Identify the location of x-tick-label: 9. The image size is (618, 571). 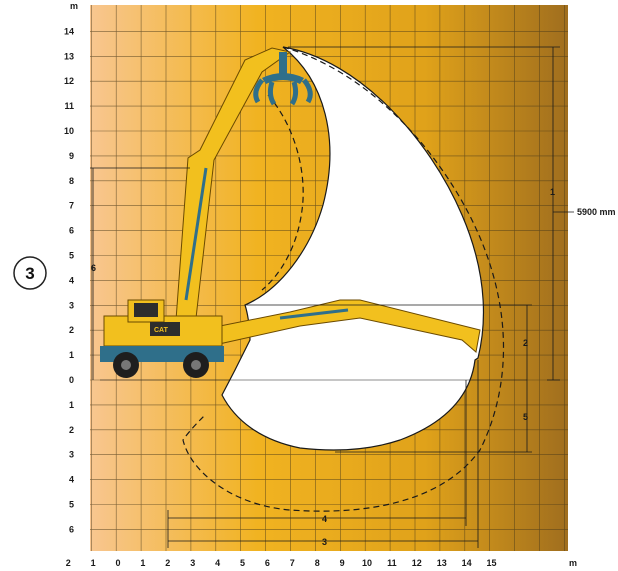
(342, 563).